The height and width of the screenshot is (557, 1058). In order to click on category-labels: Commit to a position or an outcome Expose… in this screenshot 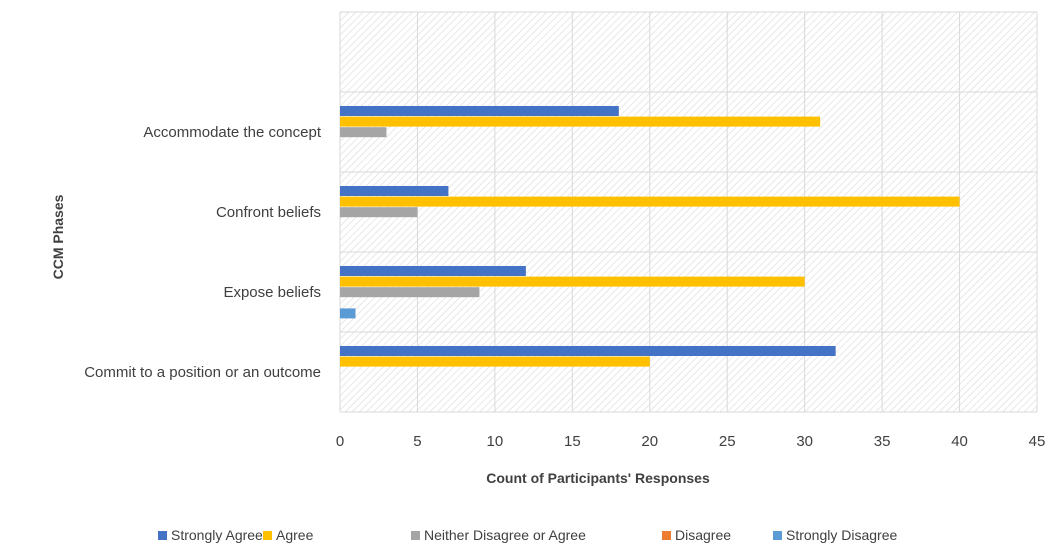, I will do `click(203, 252)`.